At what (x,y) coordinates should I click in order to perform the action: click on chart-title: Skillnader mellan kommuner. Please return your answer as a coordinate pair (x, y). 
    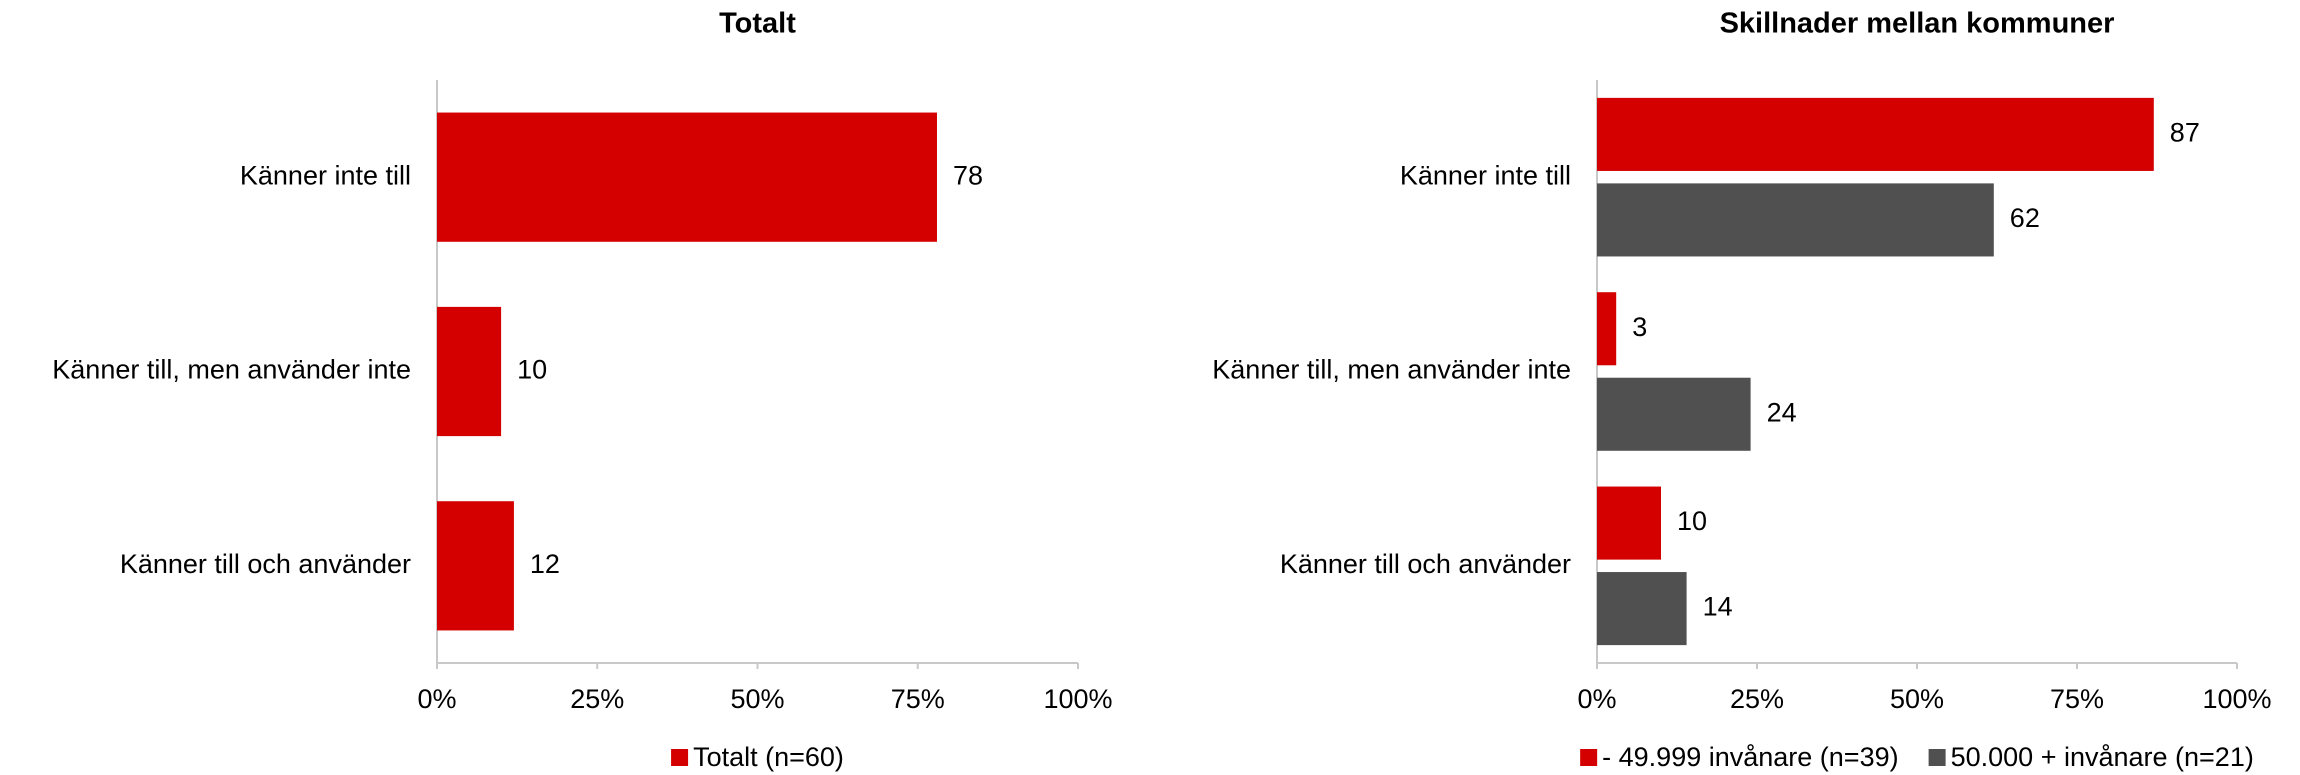
    Looking at the image, I should click on (1917, 24).